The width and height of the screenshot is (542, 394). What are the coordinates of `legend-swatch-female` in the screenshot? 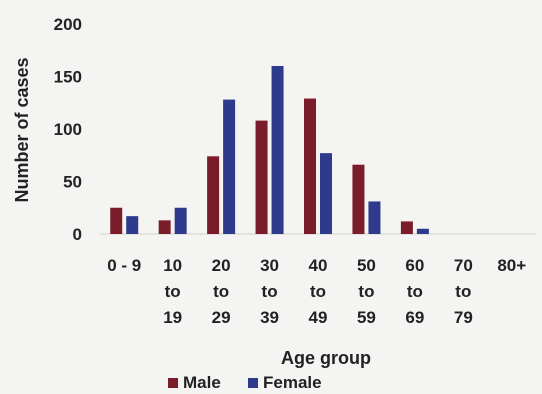 It's located at (253, 383).